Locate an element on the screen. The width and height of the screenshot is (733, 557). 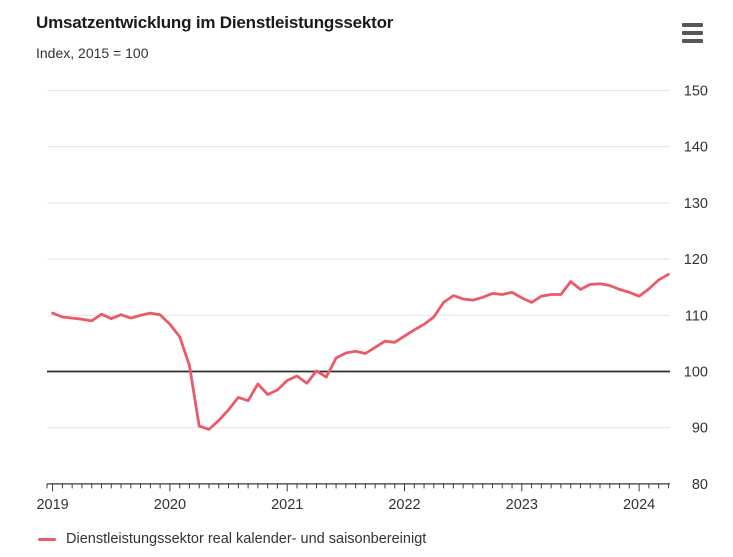
y-tick-label: 120 is located at coordinates (696, 260).